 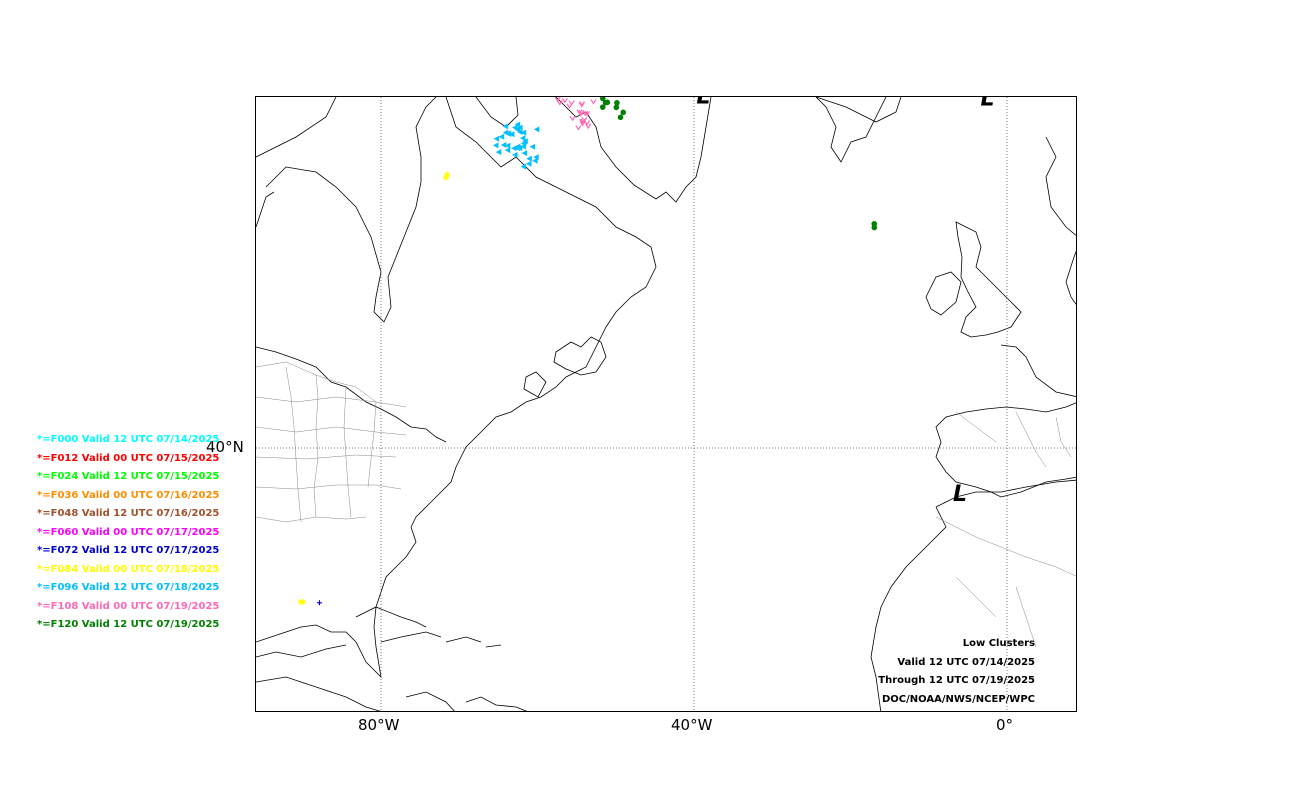 I want to click on legend-entry: *=F084 Valid 00 UTC 07/18/2025, so click(x=128, y=569).